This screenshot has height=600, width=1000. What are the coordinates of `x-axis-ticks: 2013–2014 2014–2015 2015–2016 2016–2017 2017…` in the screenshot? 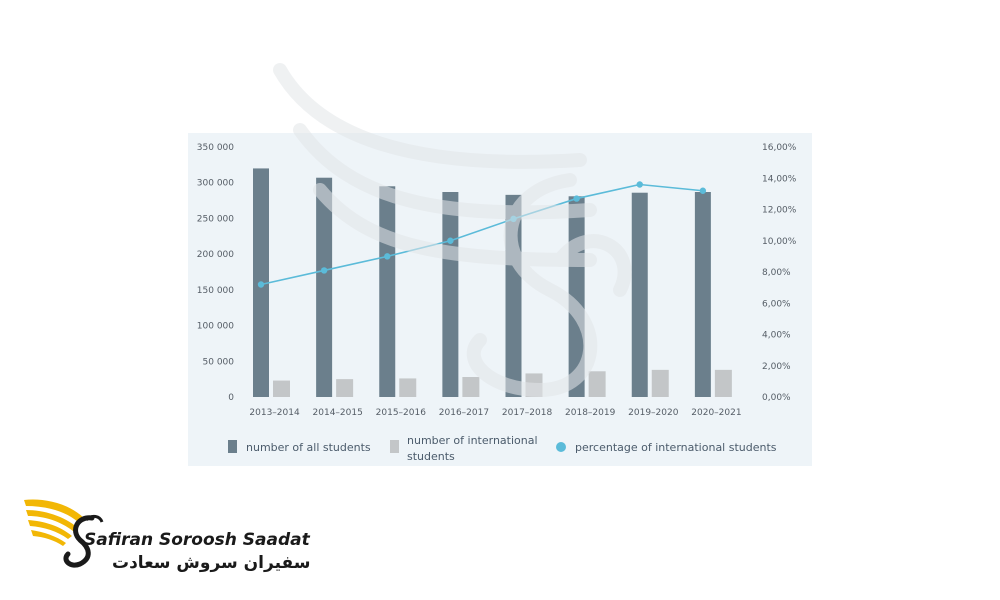 It's located at (495, 413).